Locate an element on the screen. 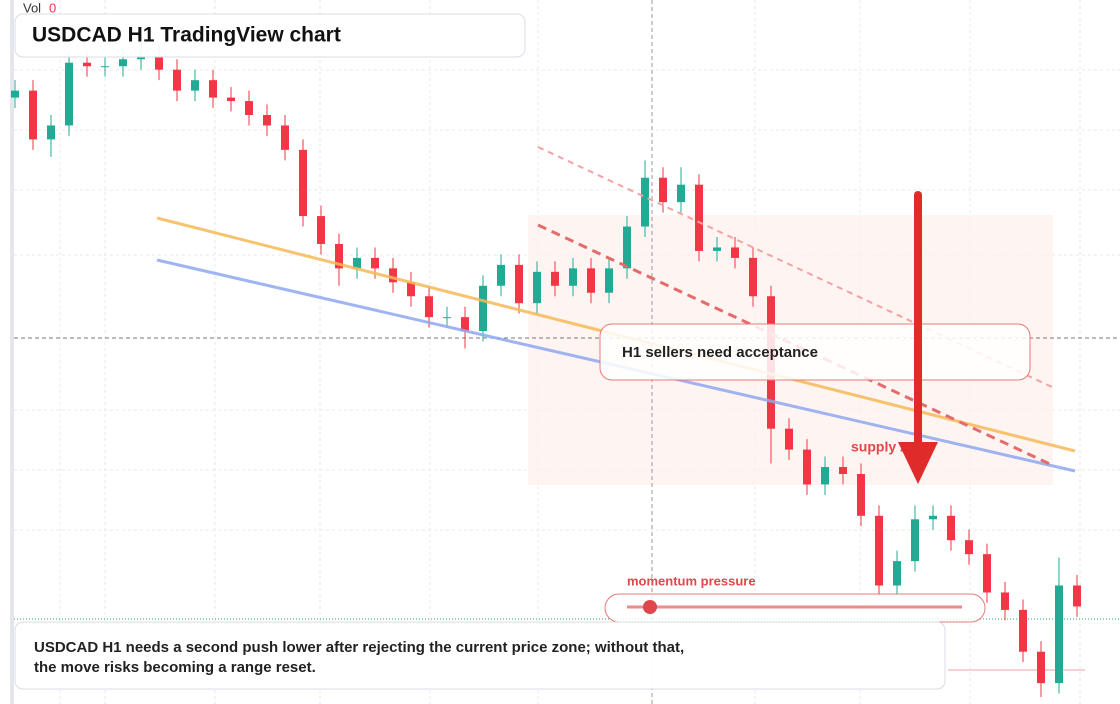 This screenshot has width=1120, height=704. note-box is located at coordinates (480, 655).